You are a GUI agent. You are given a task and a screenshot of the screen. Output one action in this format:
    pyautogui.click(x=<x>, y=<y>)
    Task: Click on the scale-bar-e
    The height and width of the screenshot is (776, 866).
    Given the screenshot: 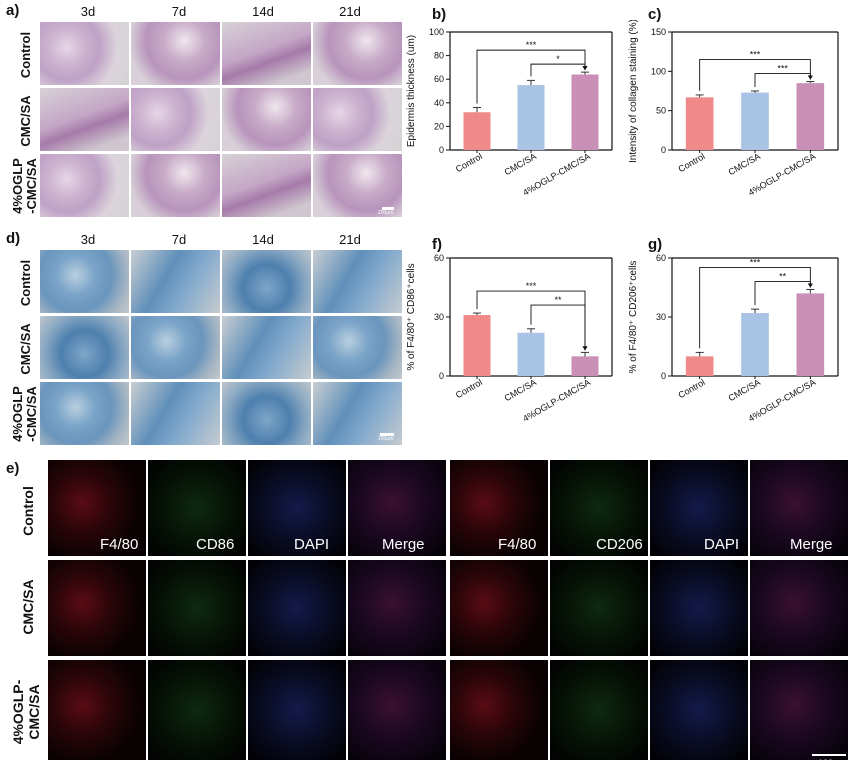 What is the action you would take?
    pyautogui.click(x=829, y=755)
    